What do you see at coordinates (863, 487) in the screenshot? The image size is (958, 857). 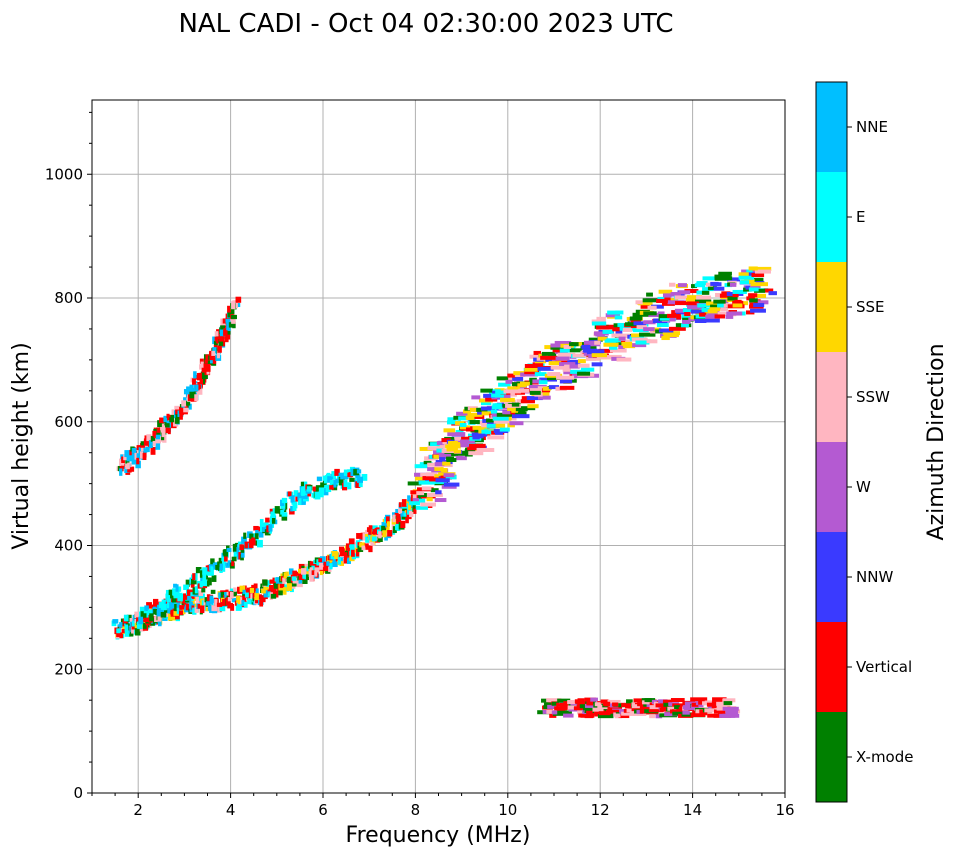 I see `colorbar-tick-label: W` at bounding box center [863, 487].